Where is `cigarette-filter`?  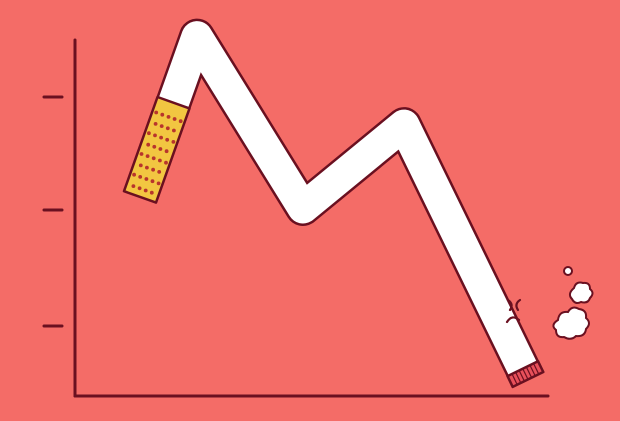
cigarette-filter is located at coordinates (156, 149).